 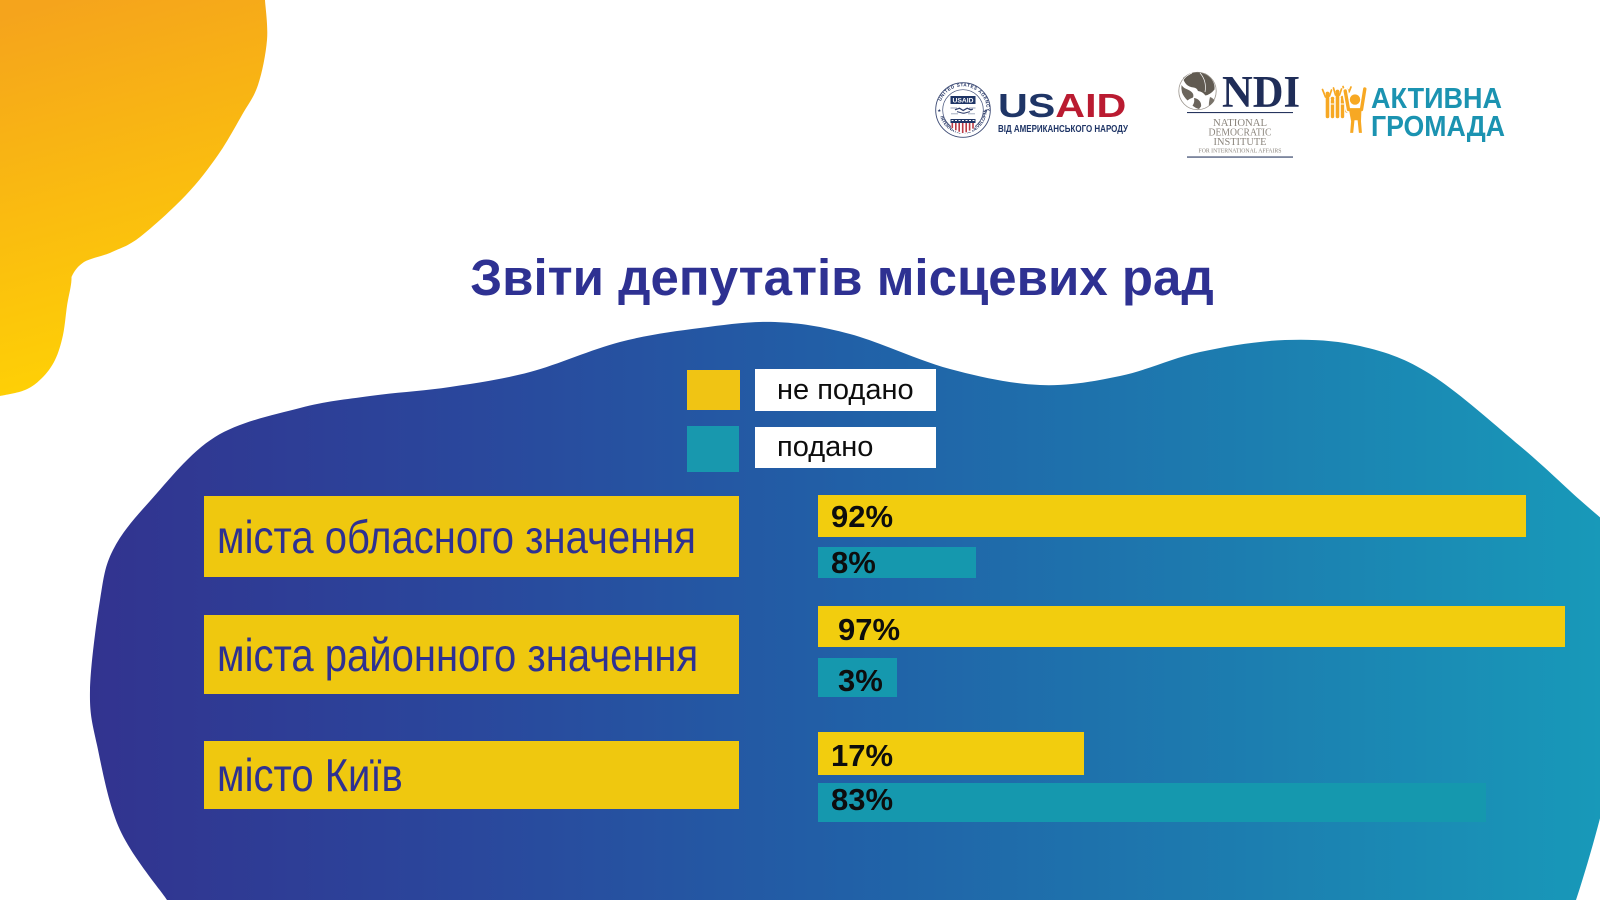 What do you see at coordinates (1240, 133) in the screenshot?
I see `svg-text: DEMOCRATIC` at bounding box center [1240, 133].